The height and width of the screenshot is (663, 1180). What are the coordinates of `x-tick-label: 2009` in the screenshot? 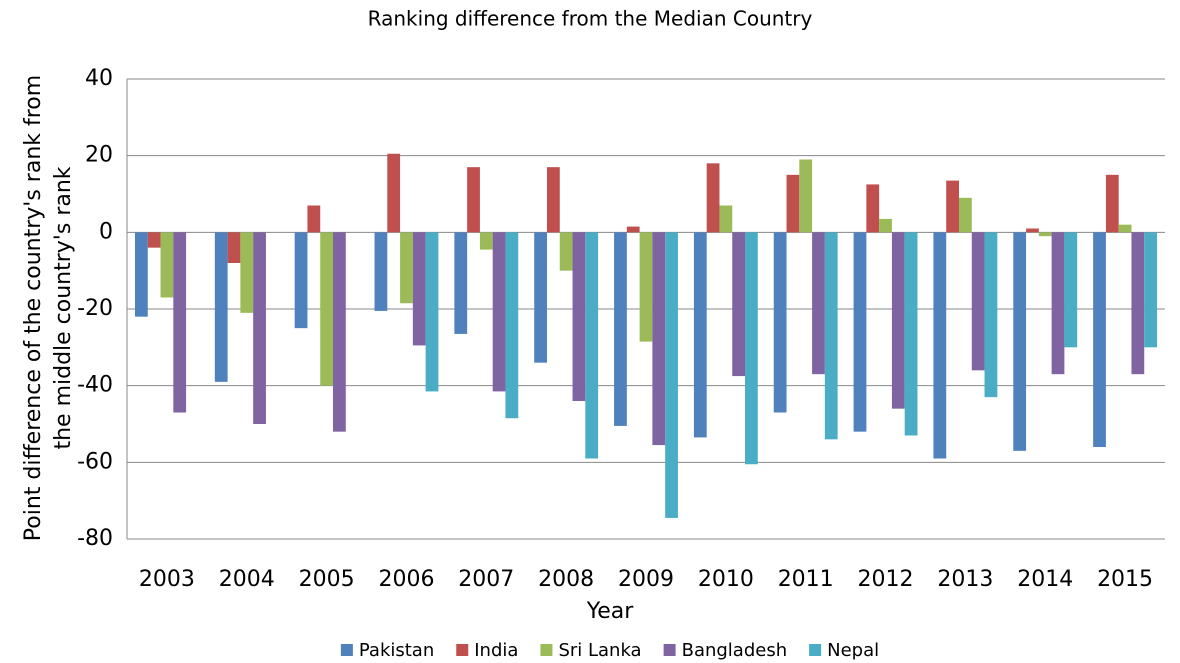 It's located at (646, 579).